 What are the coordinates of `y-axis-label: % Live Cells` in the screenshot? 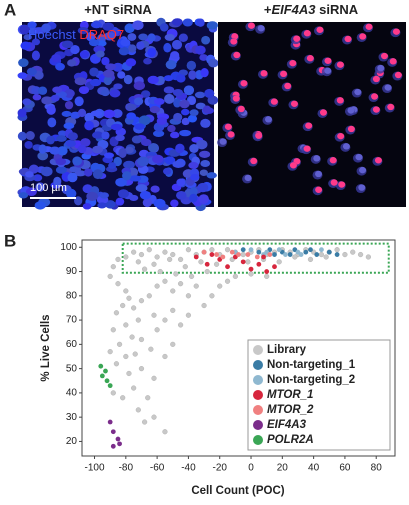 It's located at (46, 347).